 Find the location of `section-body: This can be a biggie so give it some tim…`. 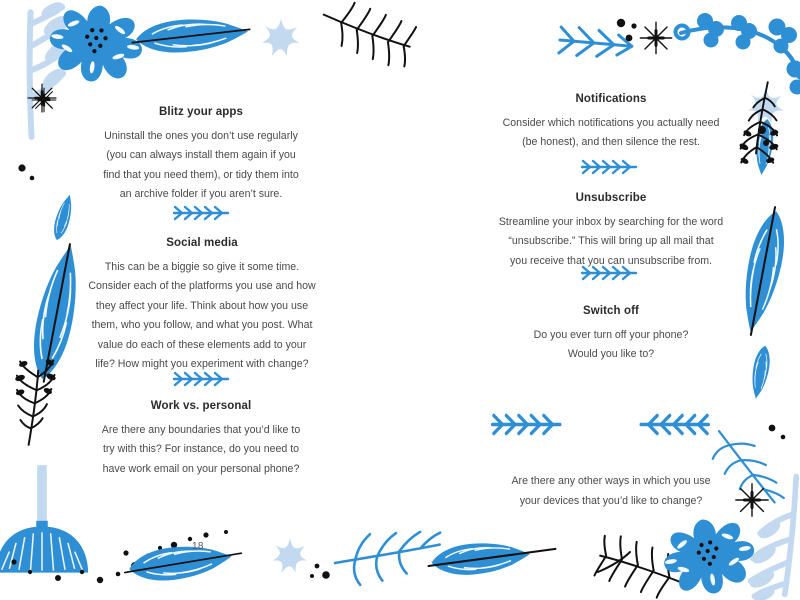

section-body: This can be a biggie so give it some tim… is located at coordinates (202, 315).